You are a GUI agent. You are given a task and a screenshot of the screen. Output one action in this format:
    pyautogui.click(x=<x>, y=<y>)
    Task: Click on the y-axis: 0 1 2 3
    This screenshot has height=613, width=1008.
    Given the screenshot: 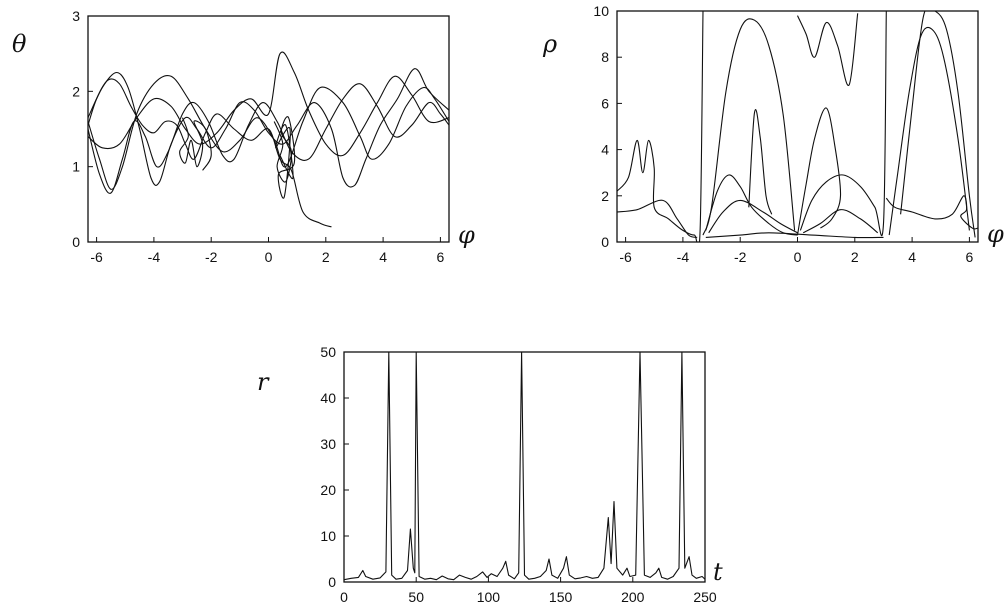 What is the action you would take?
    pyautogui.click(x=82, y=129)
    